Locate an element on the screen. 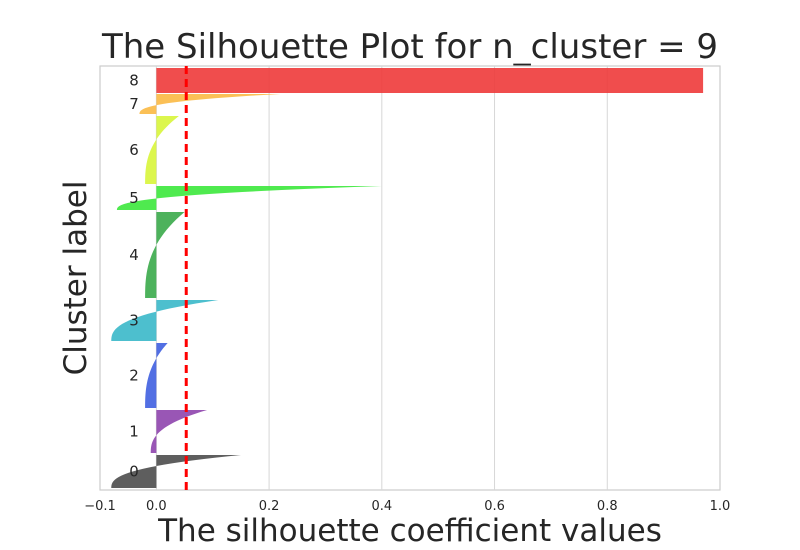  cluster-2-silhouette is located at coordinates (156, 375).